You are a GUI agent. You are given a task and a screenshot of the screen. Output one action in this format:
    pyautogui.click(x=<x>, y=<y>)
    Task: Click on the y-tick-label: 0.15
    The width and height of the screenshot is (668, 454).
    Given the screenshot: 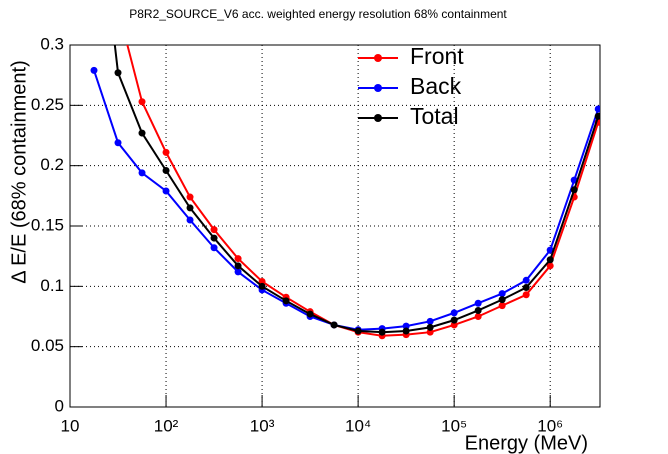 What is the action you would take?
    pyautogui.click(x=47, y=224)
    